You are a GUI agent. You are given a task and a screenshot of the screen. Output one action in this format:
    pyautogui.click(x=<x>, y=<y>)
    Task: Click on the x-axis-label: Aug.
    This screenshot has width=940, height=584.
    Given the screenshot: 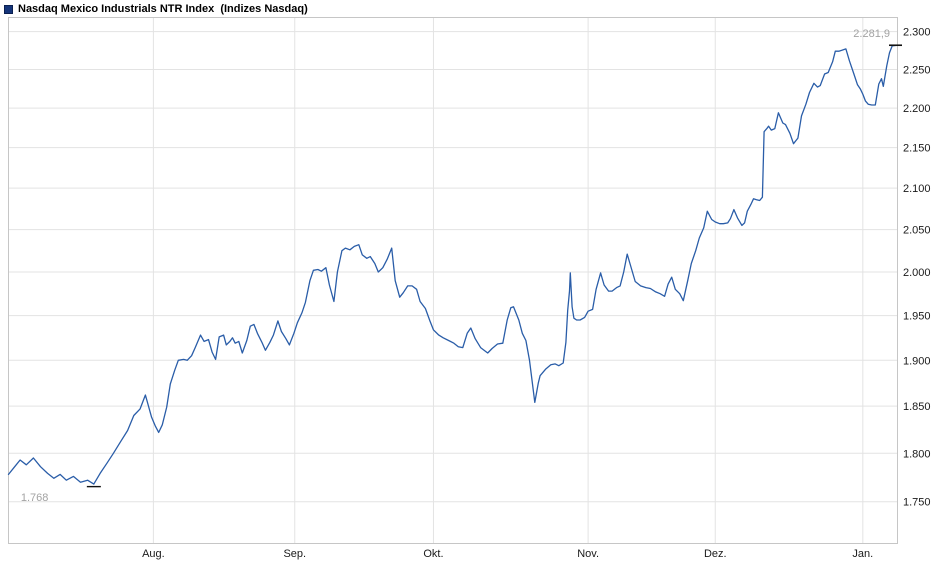 What is the action you would take?
    pyautogui.click(x=153, y=554)
    